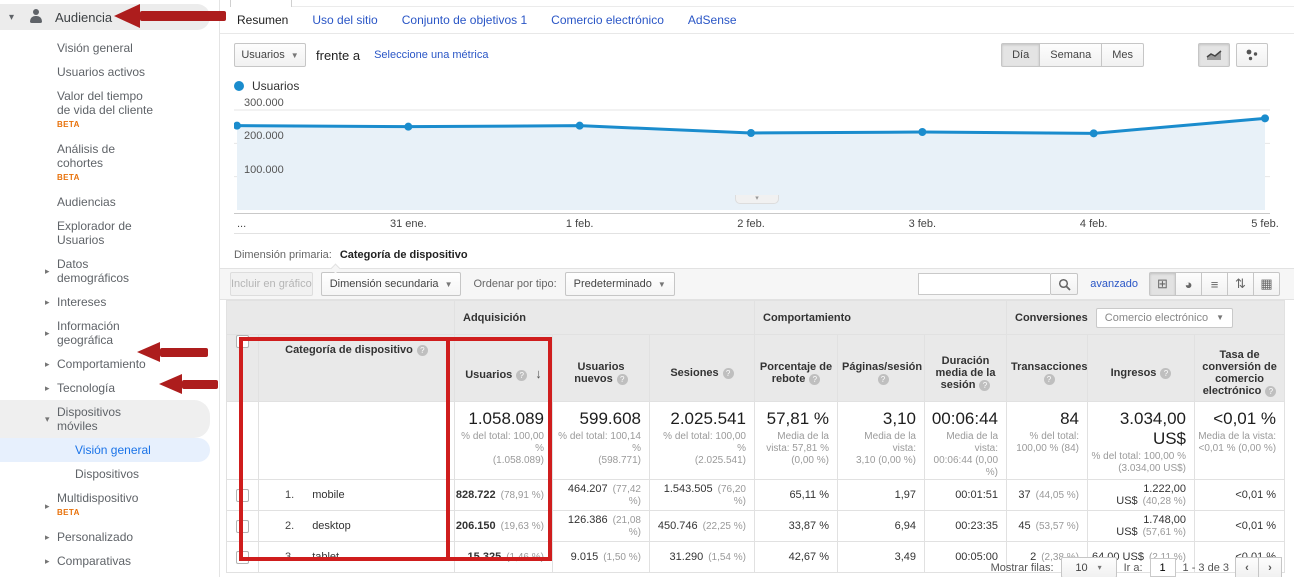 The height and width of the screenshot is (577, 1294). I want to click on column-header-sesiones: Sesiones?, so click(702, 368).